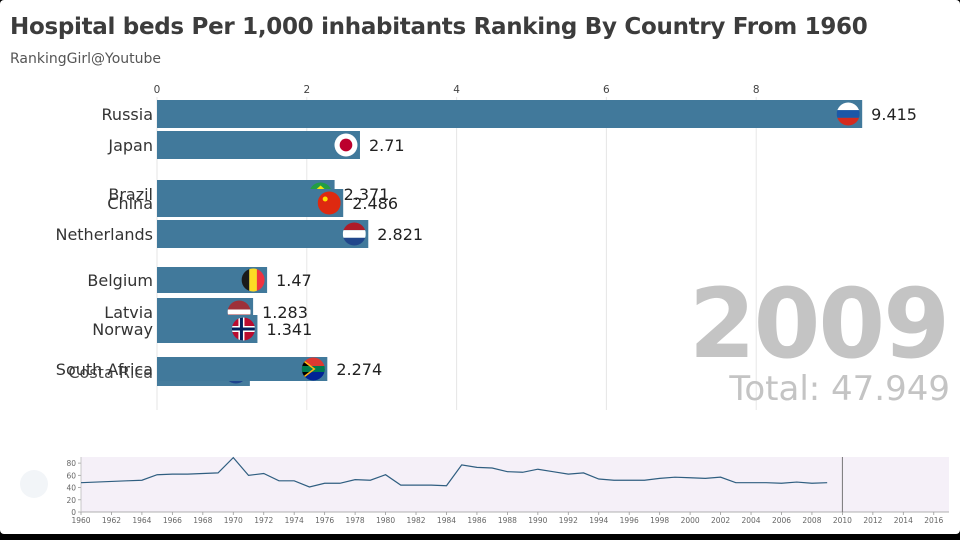  Describe the element at coordinates (355, 520) in the screenshot. I see `x-tick-label: 1978` at that location.